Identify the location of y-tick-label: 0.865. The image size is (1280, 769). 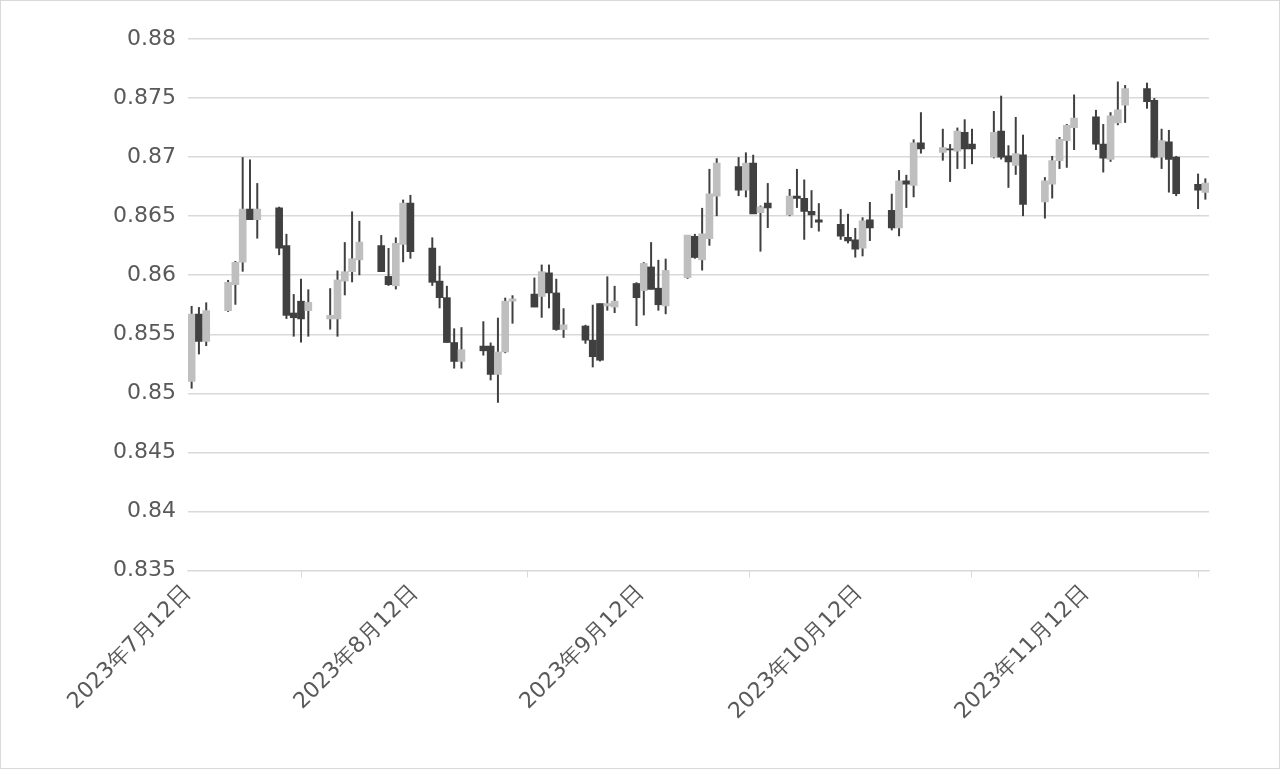
(144, 214).